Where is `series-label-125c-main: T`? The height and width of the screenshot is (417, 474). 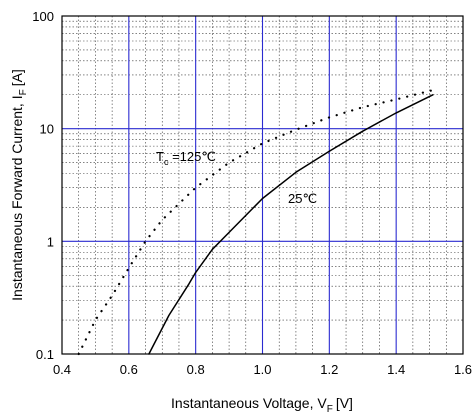
series-label-125c-main: T is located at coordinates (160, 156).